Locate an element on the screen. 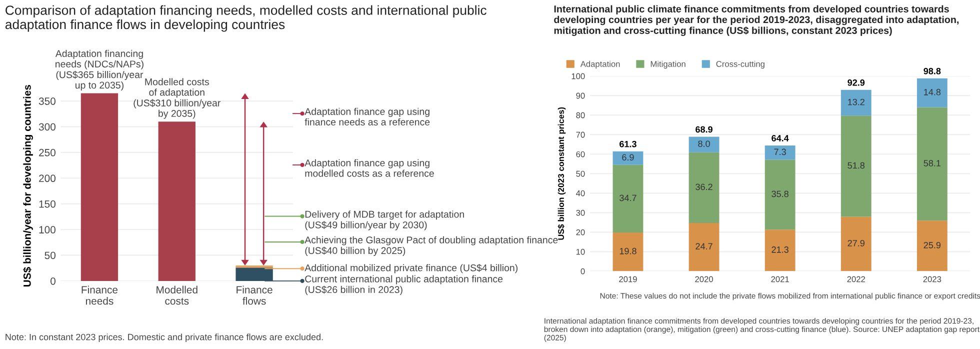 The width and height of the screenshot is (980, 349). text: Current international public adaptation finance (US$26 billion in 2023) is located at coordinates (404, 285).